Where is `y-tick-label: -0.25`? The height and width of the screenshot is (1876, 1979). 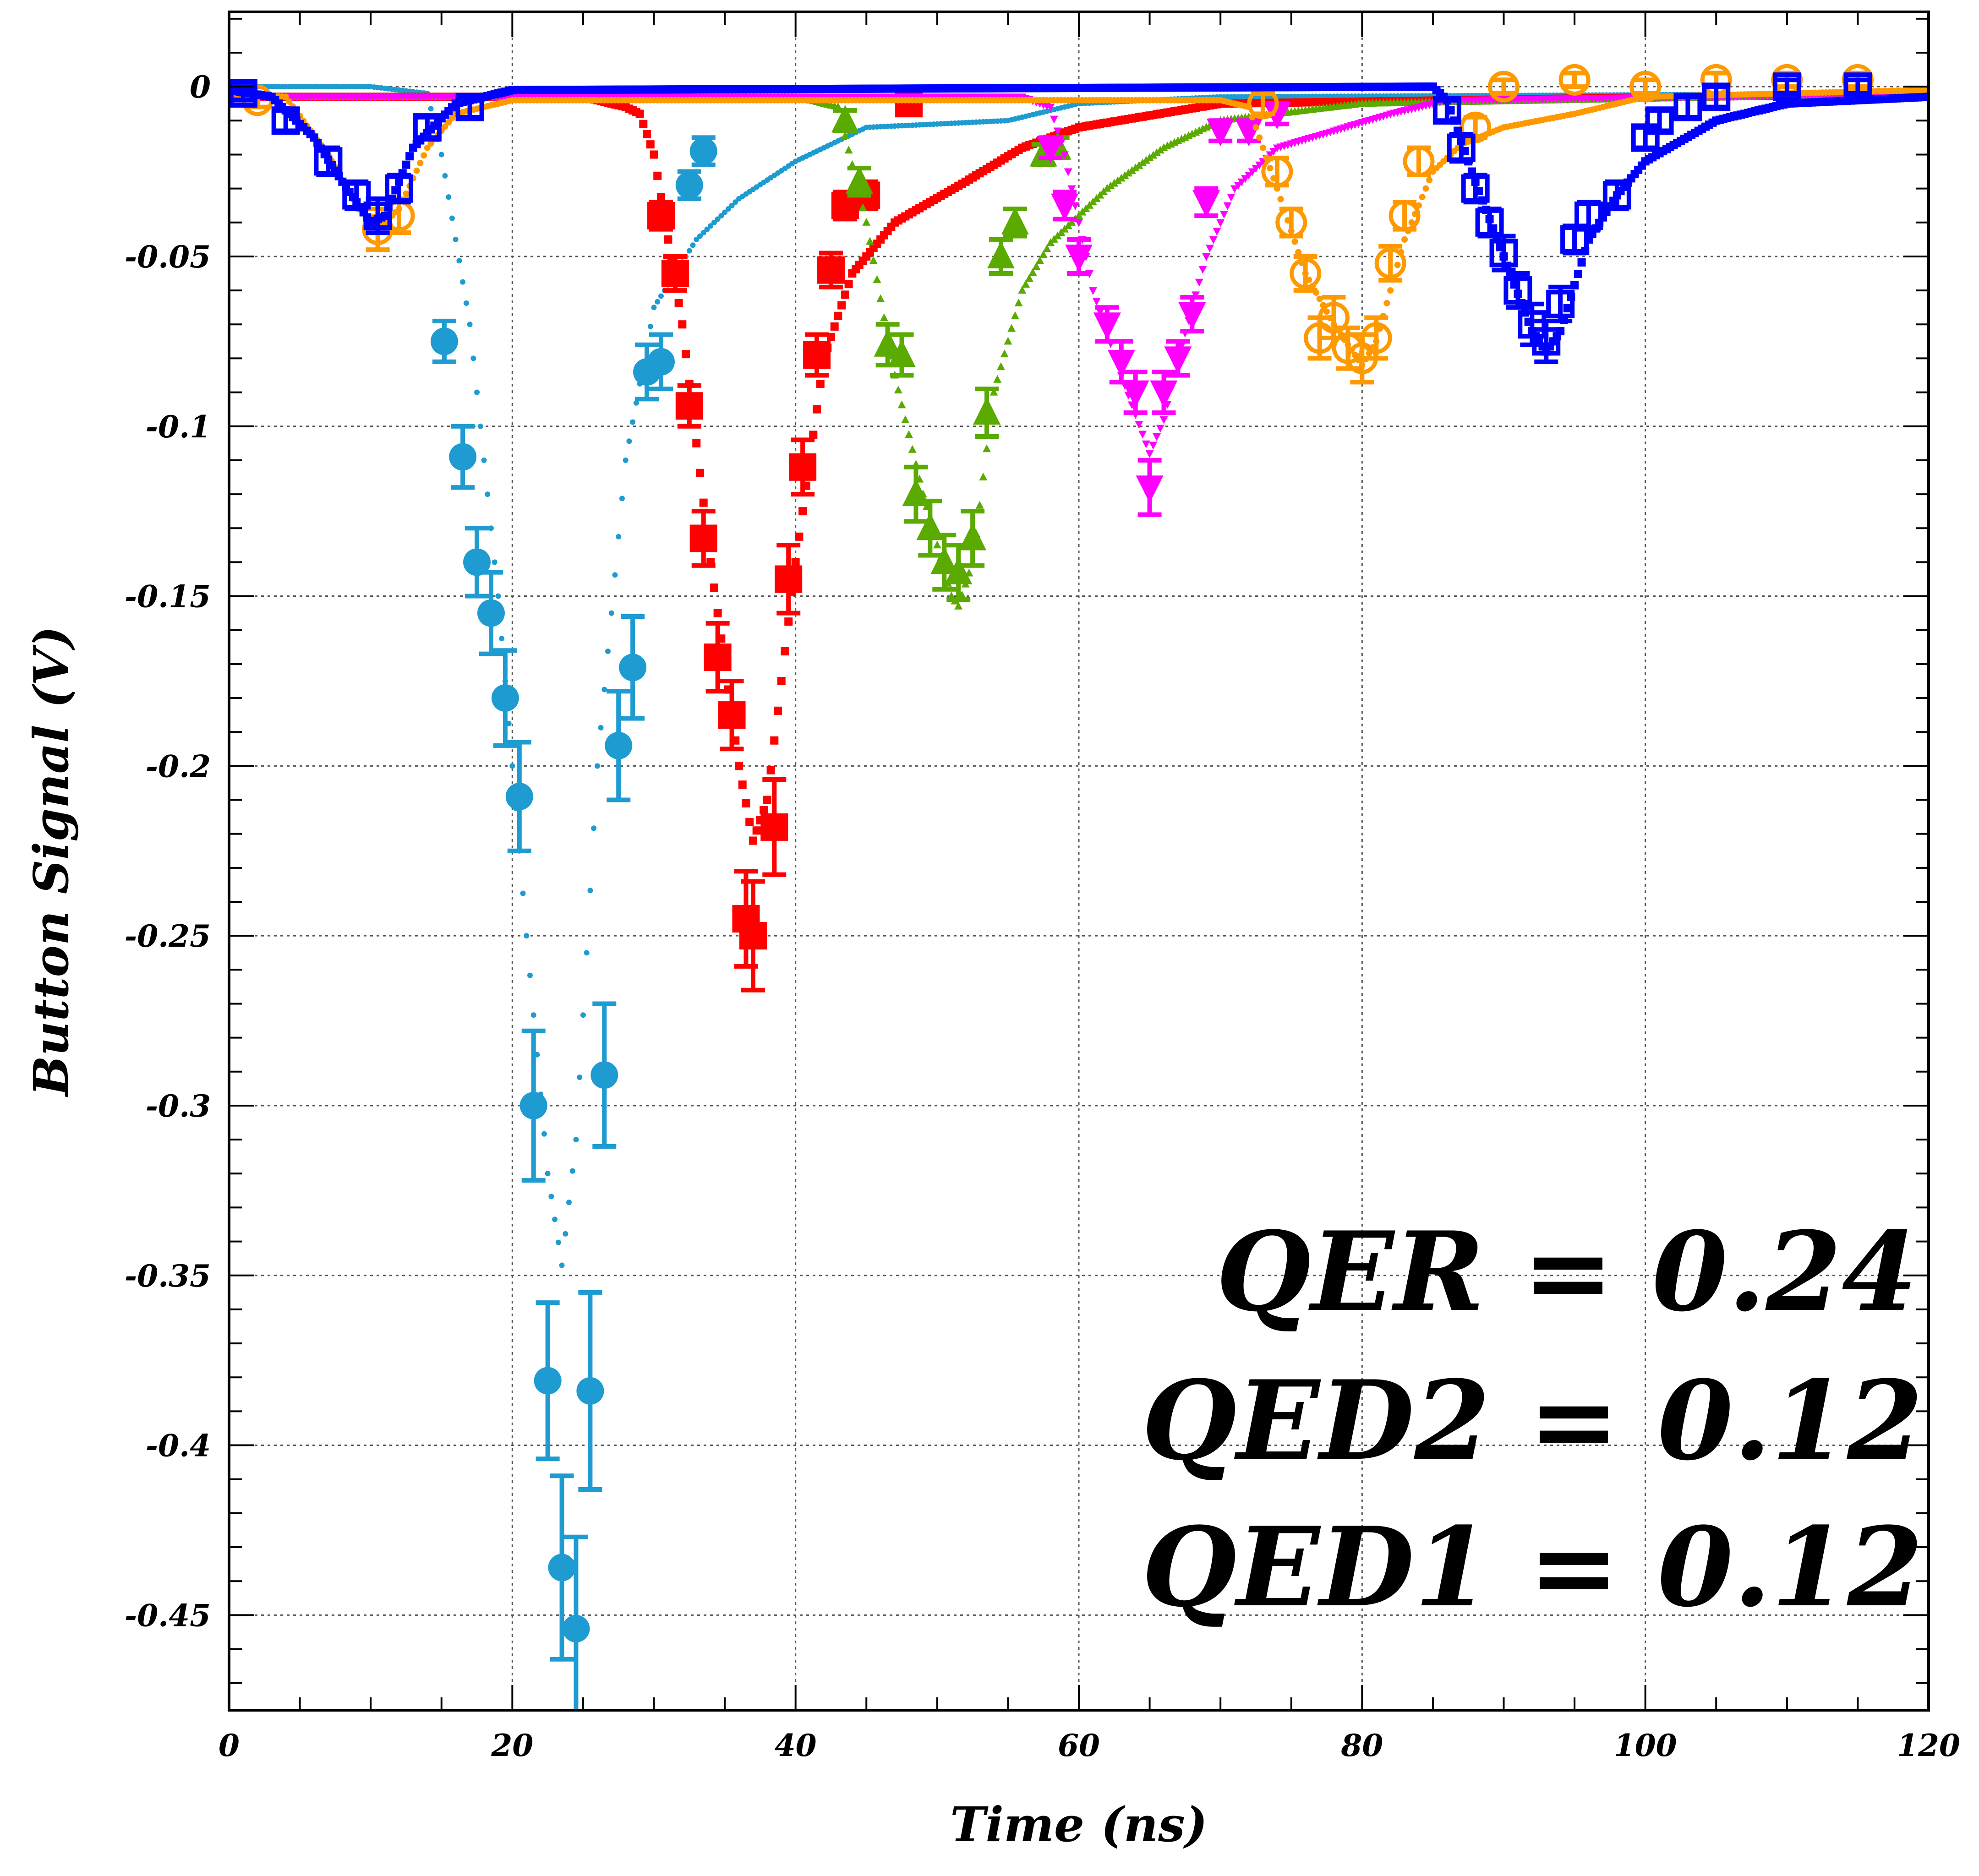 y-tick-label: -0.25 is located at coordinates (168, 936).